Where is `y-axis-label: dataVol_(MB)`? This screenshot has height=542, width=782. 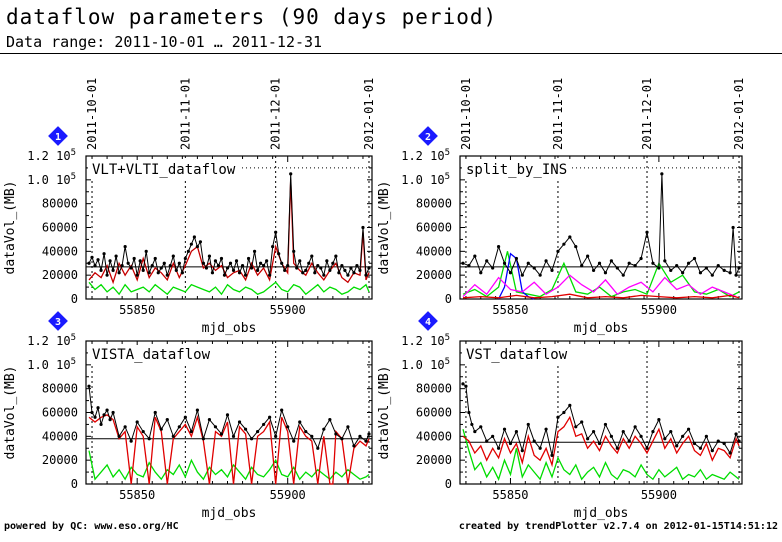 y-axis-label: dataVol_(MB) is located at coordinates (384, 228).